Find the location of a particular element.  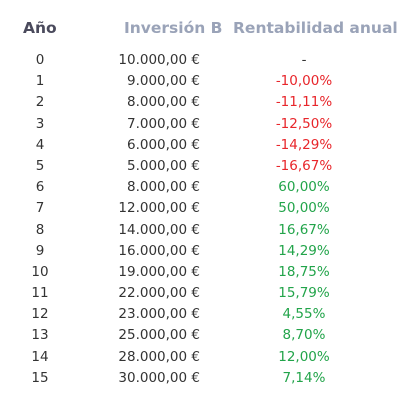

table-row: 13 25.000,00 € 8,70% is located at coordinates (200, 335).